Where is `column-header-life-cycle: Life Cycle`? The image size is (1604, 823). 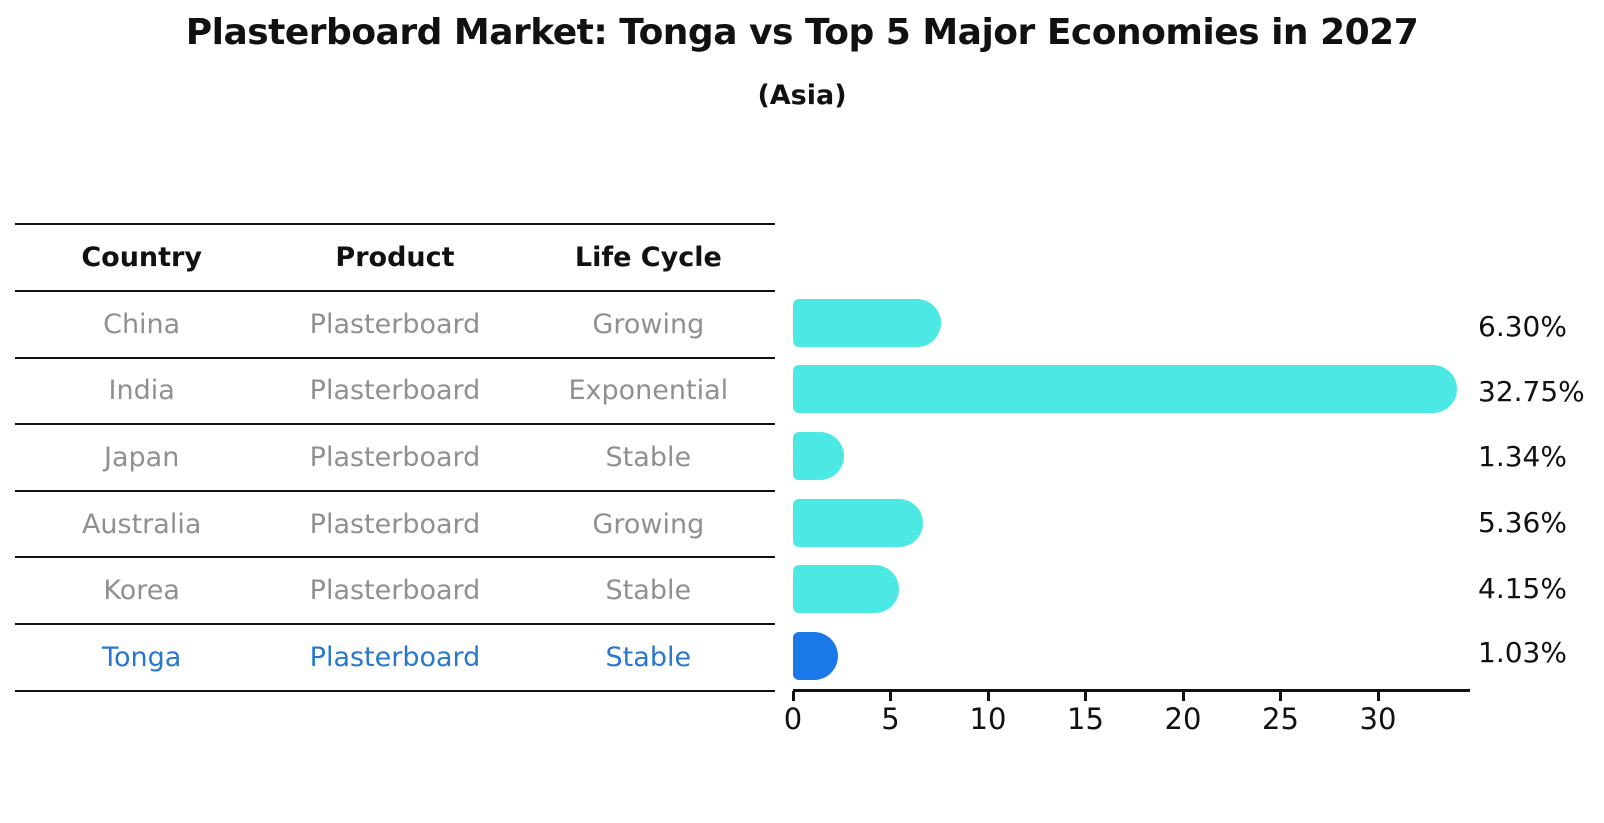
column-header-life-cycle: Life Cycle is located at coordinates (648, 257).